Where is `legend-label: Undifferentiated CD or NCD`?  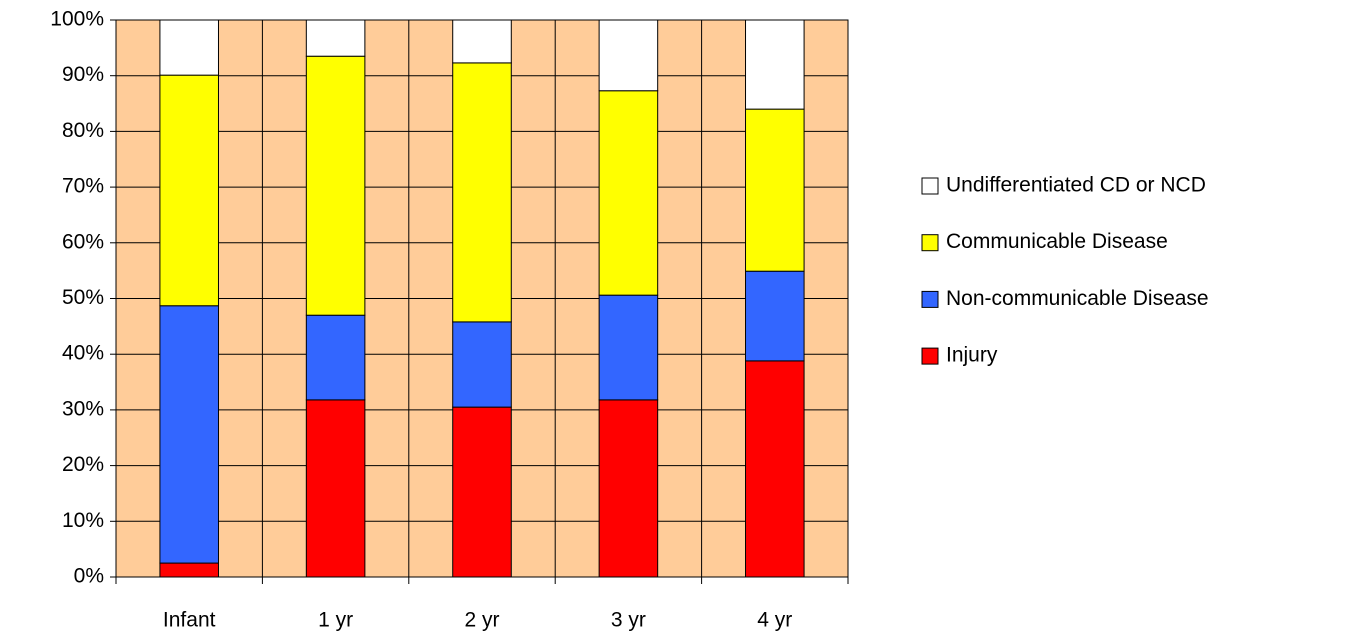
legend-label: Undifferentiated CD or NCD is located at coordinates (1076, 185).